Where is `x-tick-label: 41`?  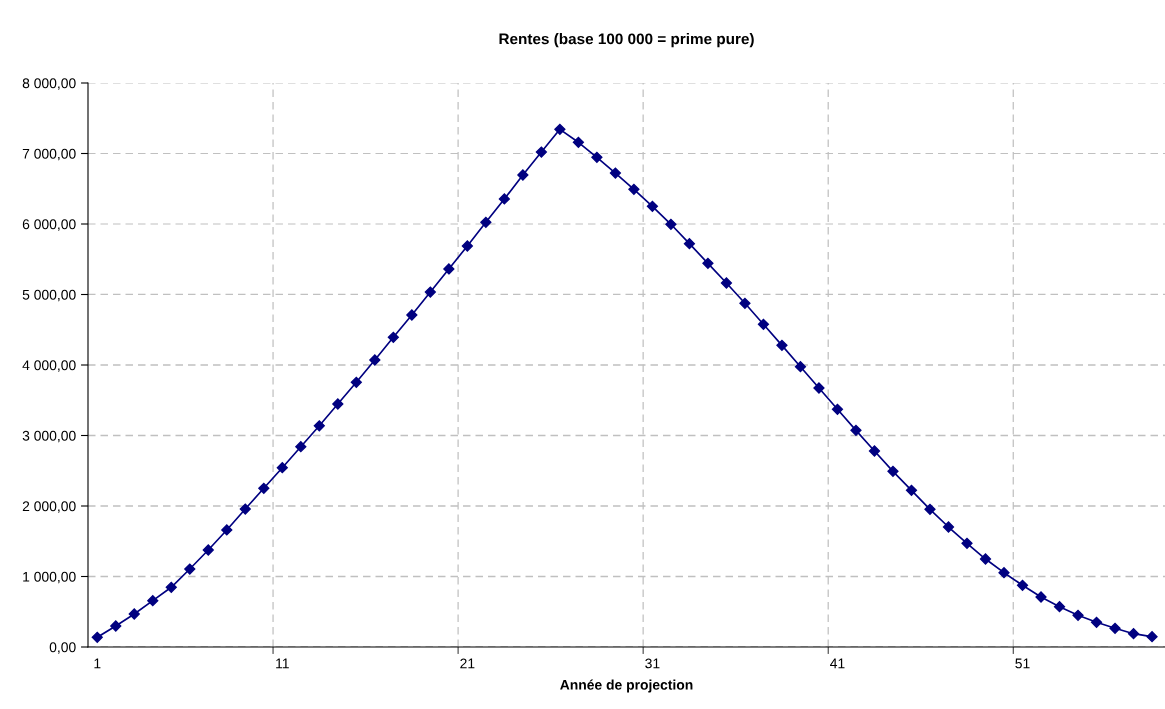 x-tick-label: 41 is located at coordinates (837, 663).